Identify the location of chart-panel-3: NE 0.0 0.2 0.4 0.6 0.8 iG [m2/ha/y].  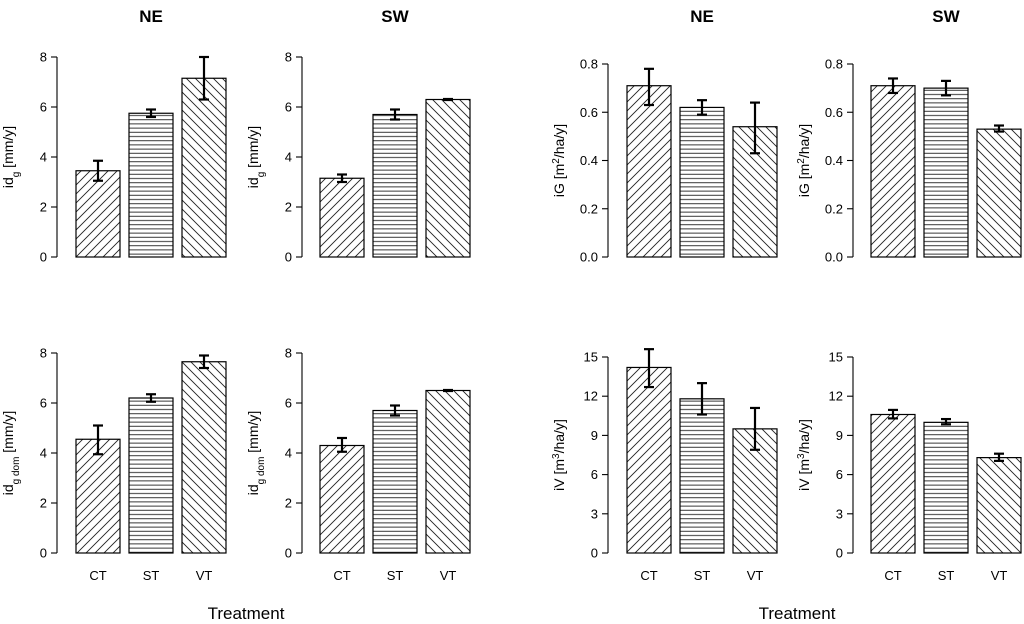
(664, 136).